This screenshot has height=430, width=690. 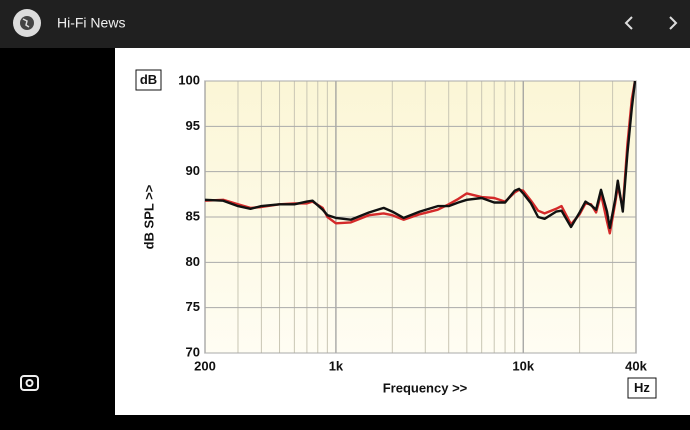 What do you see at coordinates (27, 23) in the screenshot?
I see `site-icon` at bounding box center [27, 23].